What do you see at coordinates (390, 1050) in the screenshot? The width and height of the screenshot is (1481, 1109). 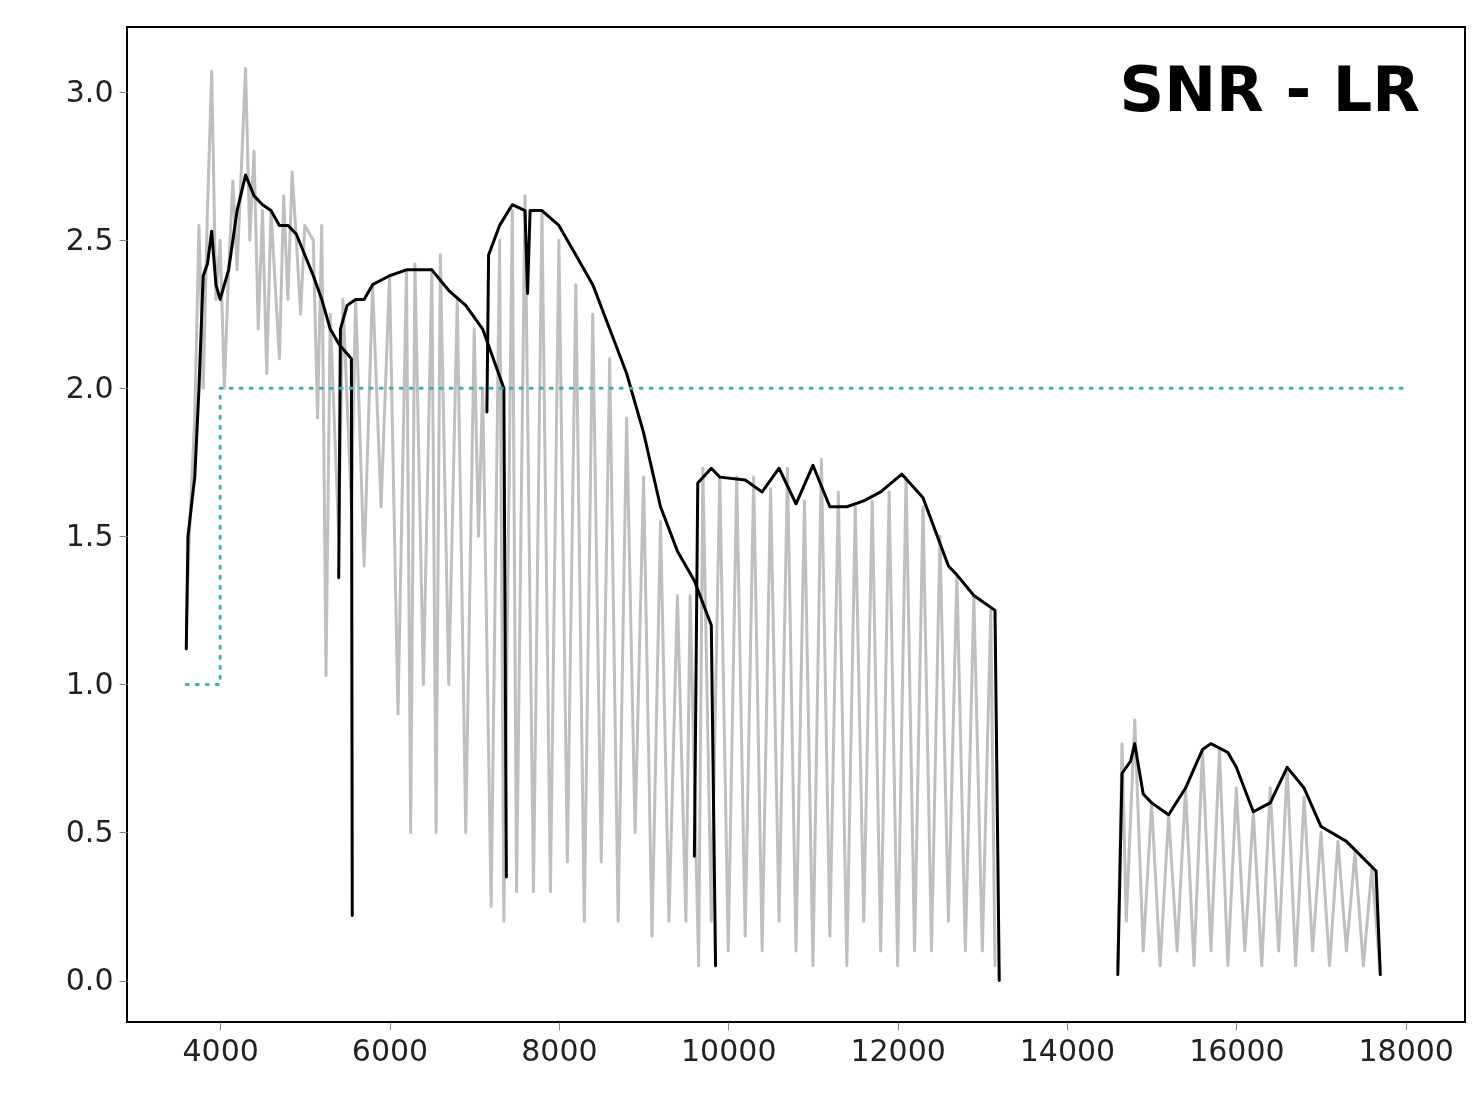 I see `x-tick-label: 6000` at bounding box center [390, 1050].